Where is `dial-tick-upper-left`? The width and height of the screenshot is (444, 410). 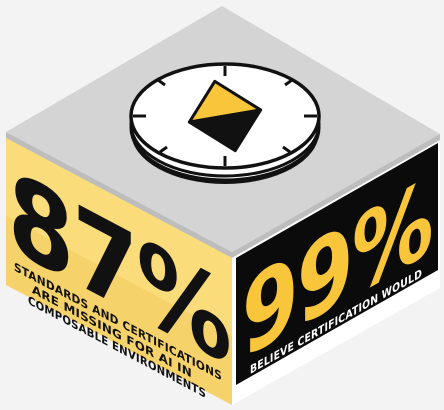 dial-tick-upper-left is located at coordinates (161, 82).